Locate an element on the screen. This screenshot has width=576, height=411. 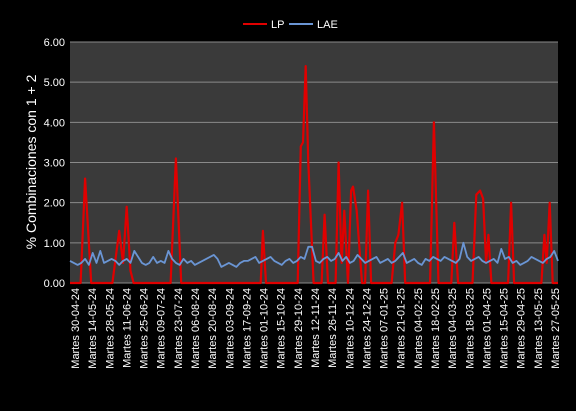
y-tick-labels: 0.00 1.00 2.00 3.00 4.00 5.00 6.00 is located at coordinates (54, 163).